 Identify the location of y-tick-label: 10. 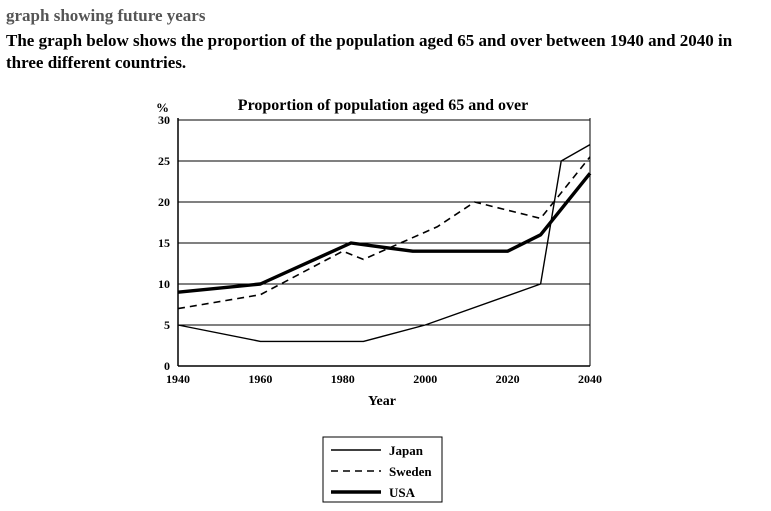
(164, 284).